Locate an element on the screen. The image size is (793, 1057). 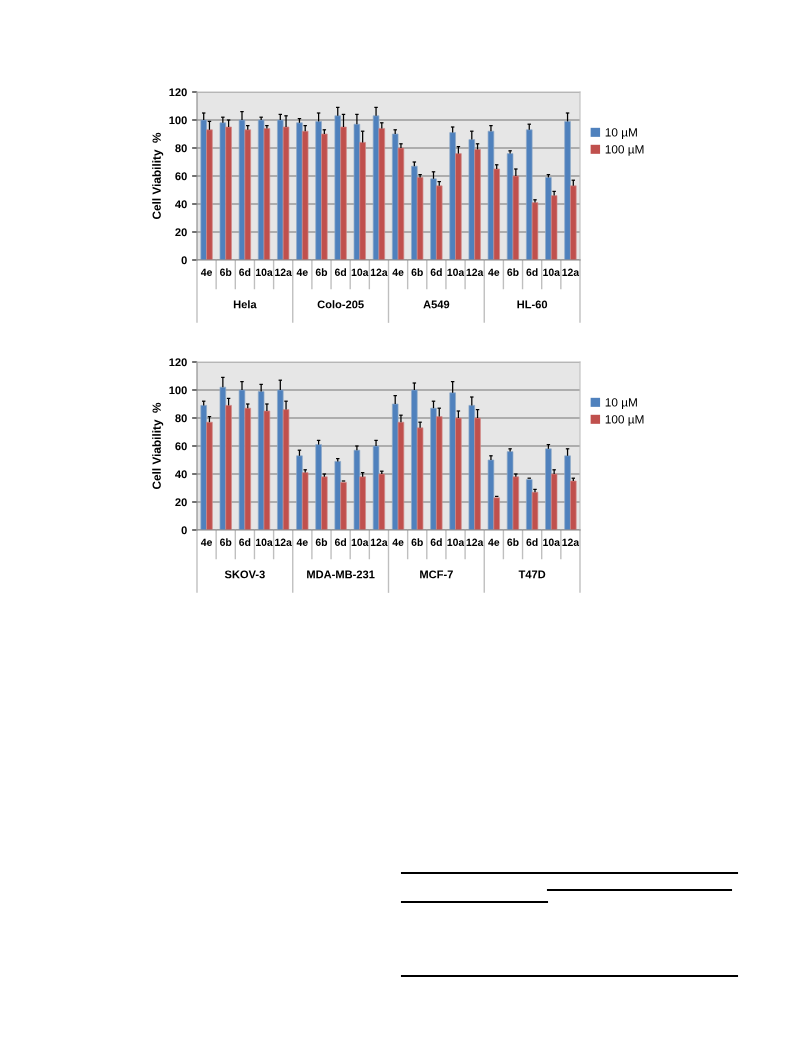
y-tick-label: 20 is located at coordinates (181, 232).